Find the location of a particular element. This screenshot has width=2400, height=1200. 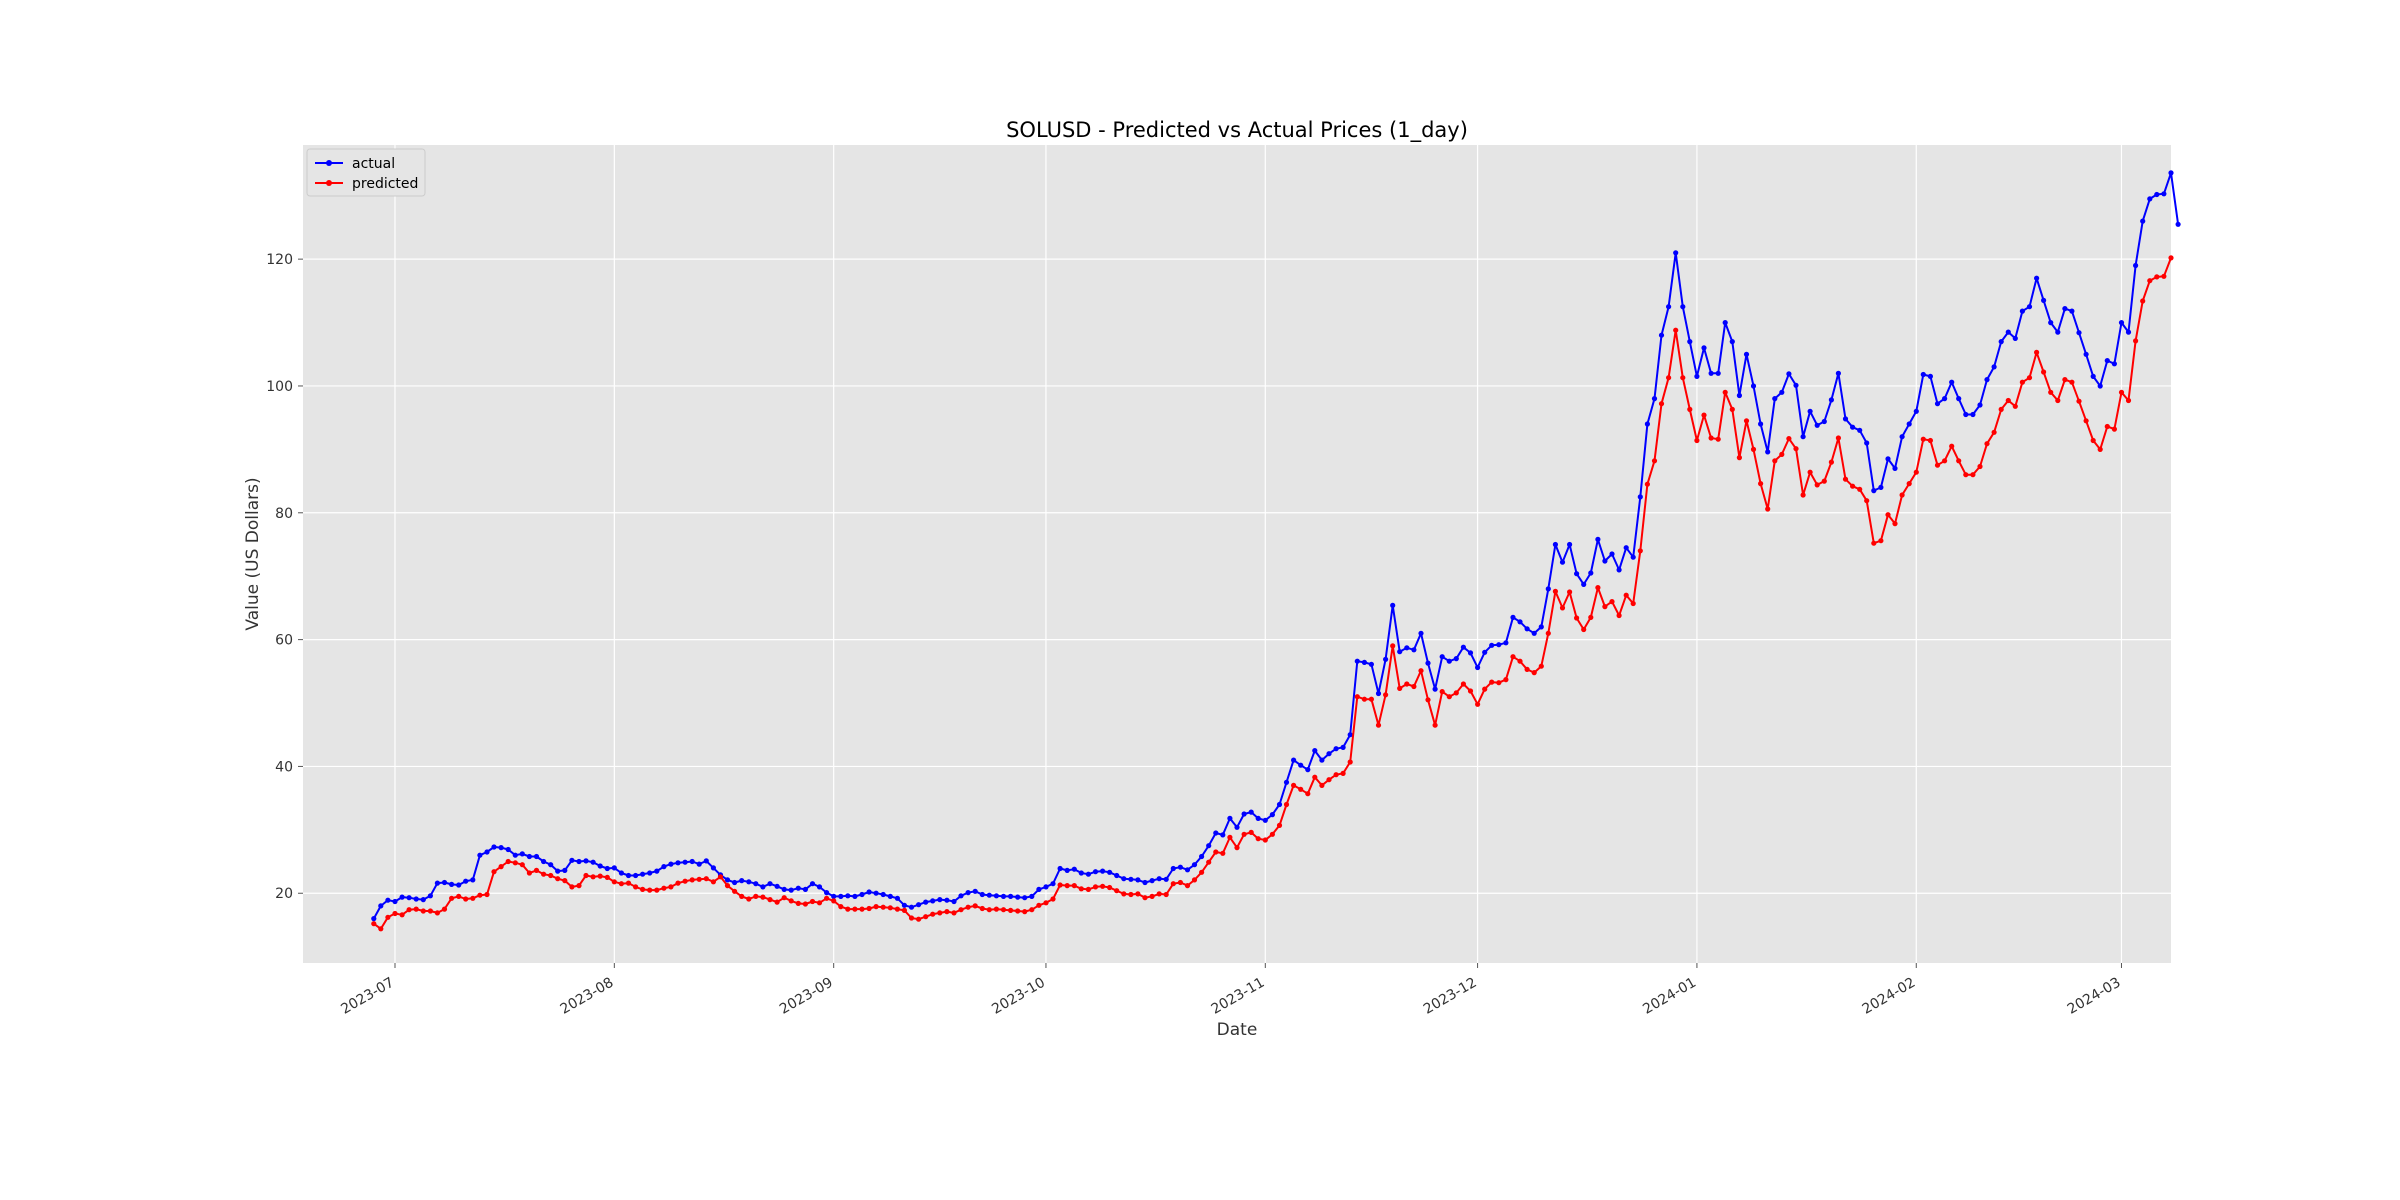

x-tick-label: 2023-10 is located at coordinates (1018, 996).